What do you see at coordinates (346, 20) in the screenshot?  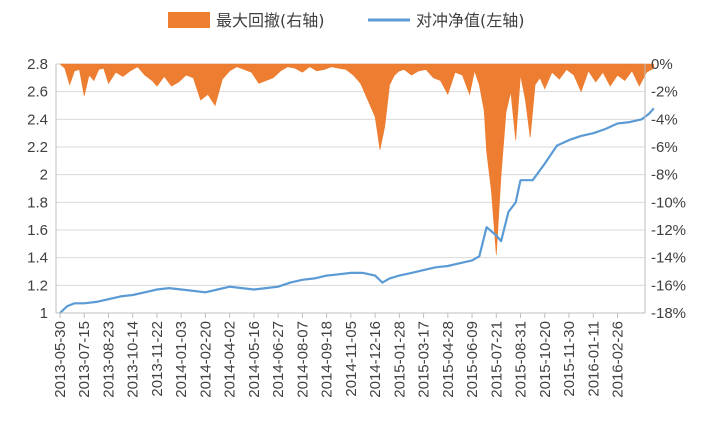 I see `legend: 最大回撤(右轴) 对冲净值(左轴)` at bounding box center [346, 20].